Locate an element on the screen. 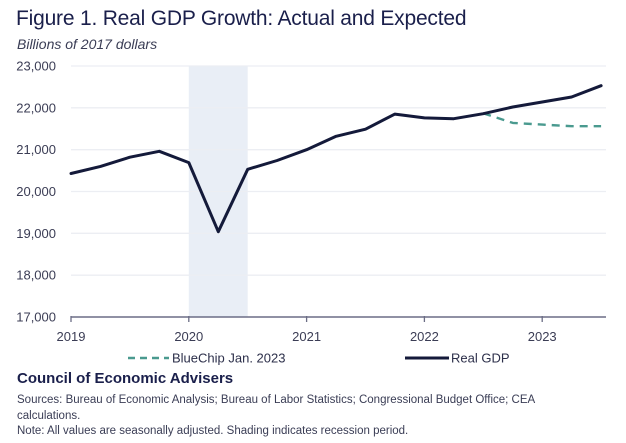 This screenshot has height=443, width=626. y-tick-label: 18,000 is located at coordinates (36, 275).